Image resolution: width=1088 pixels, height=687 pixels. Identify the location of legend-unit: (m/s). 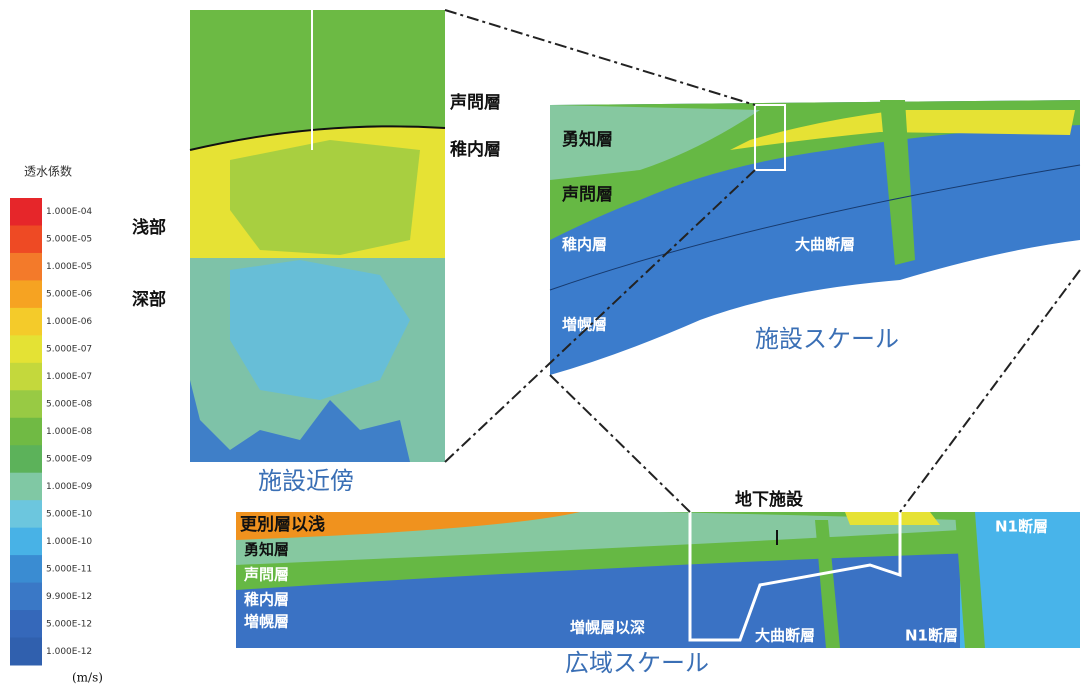
(87, 678).